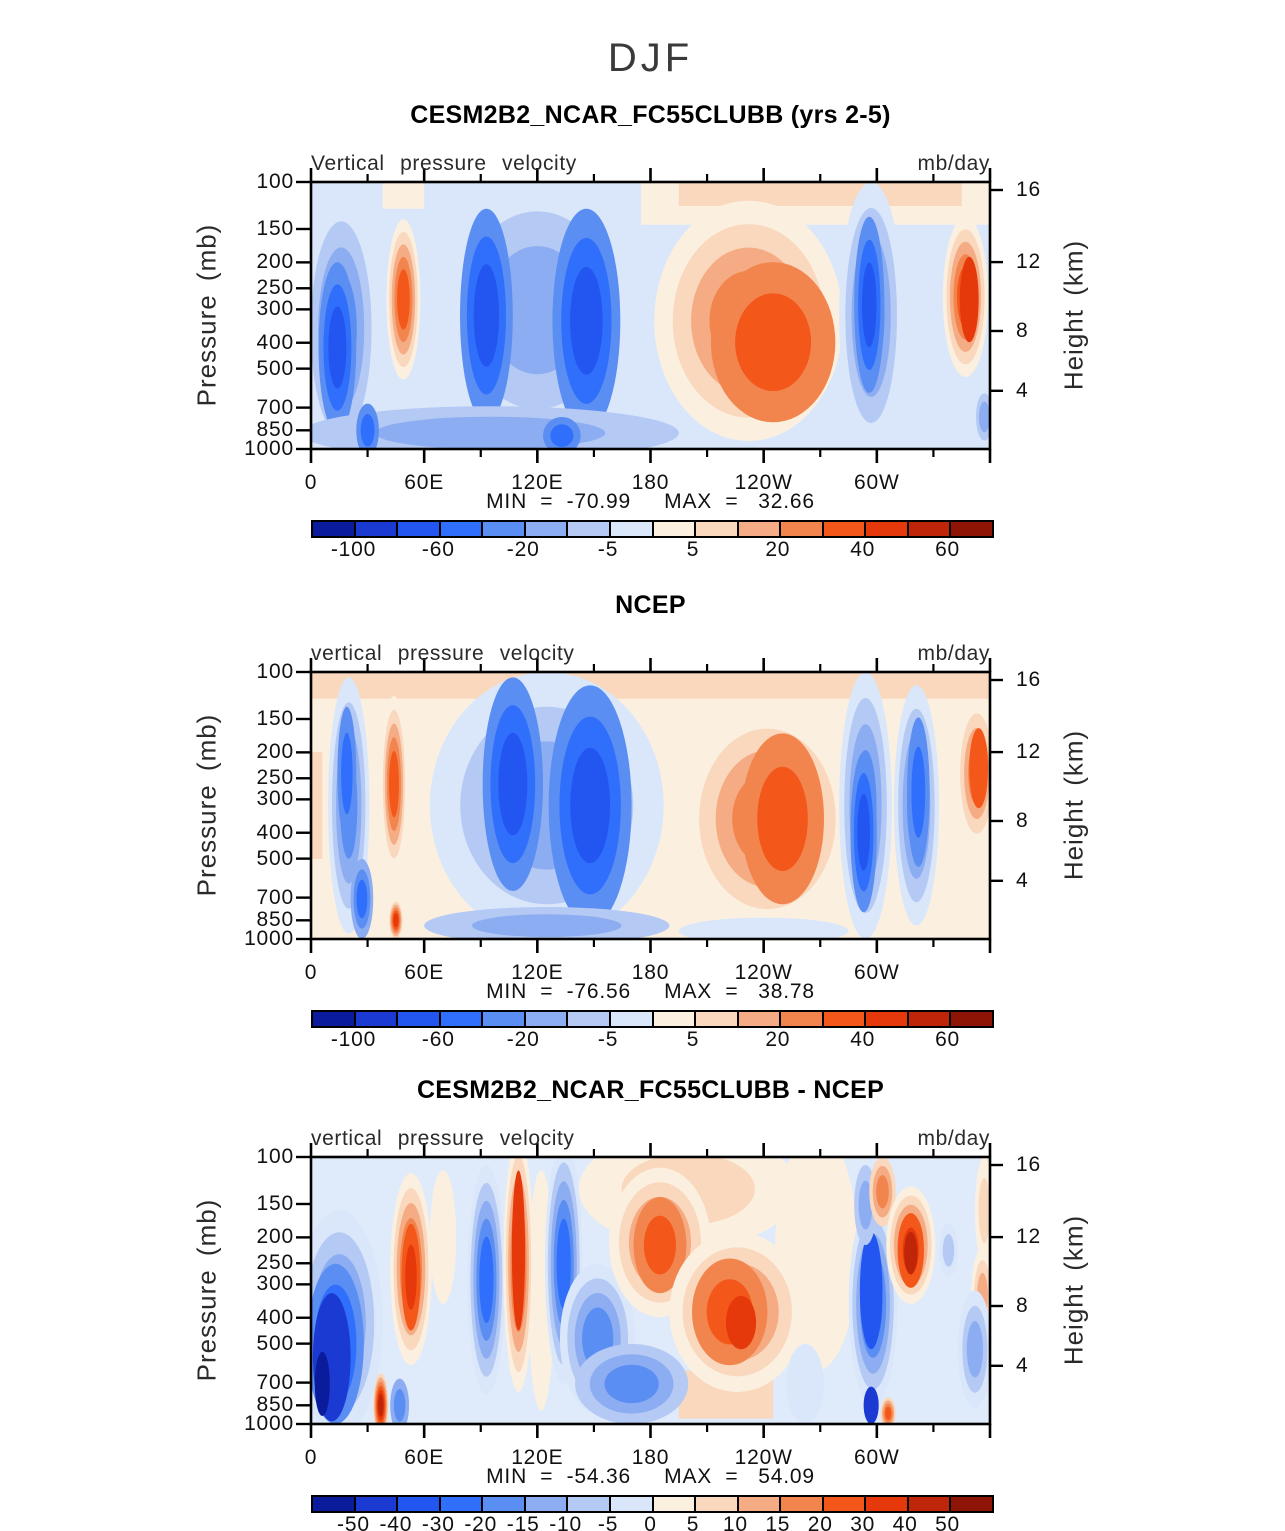  What do you see at coordinates (649, 1290) in the screenshot?
I see `panel3-axes` at bounding box center [649, 1290].